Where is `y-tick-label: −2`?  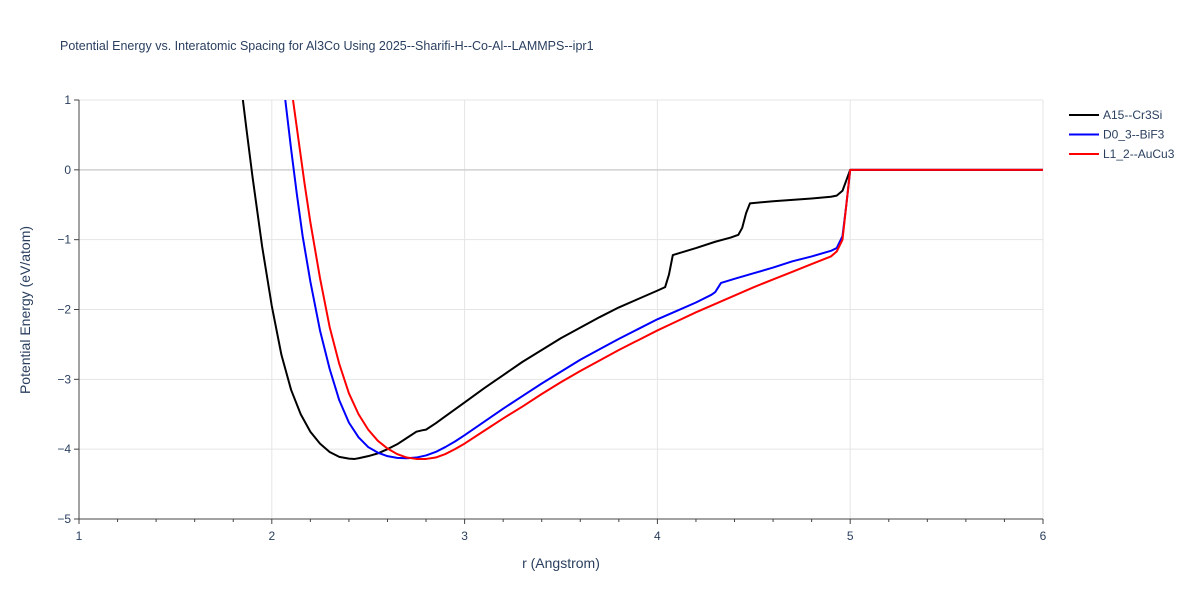 y-tick-label: −2 is located at coordinates (64, 310).